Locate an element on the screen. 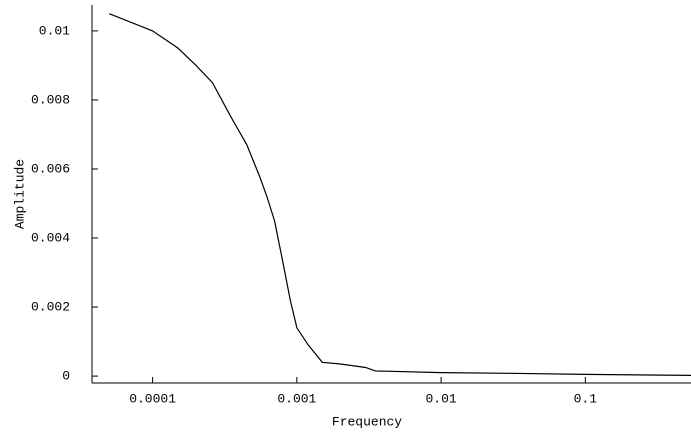 This screenshot has height=434, width=691. y-tick-label: 0.01 is located at coordinates (54, 30).